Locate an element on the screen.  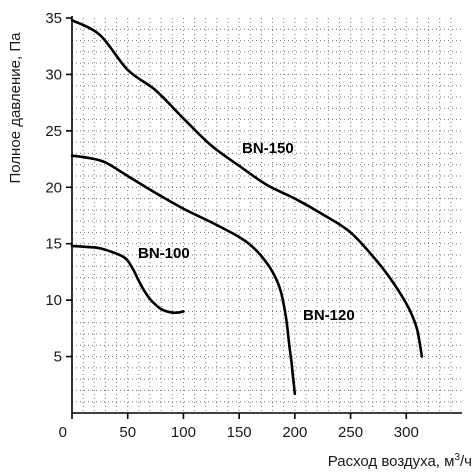
y-tick-label: 5 is located at coordinates (58, 357).